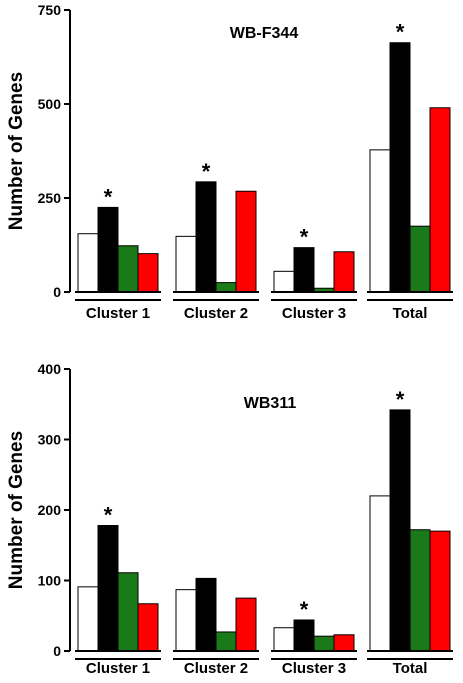 This screenshot has height=683, width=463. I want to click on y-tick-label: 400, so click(50, 369).